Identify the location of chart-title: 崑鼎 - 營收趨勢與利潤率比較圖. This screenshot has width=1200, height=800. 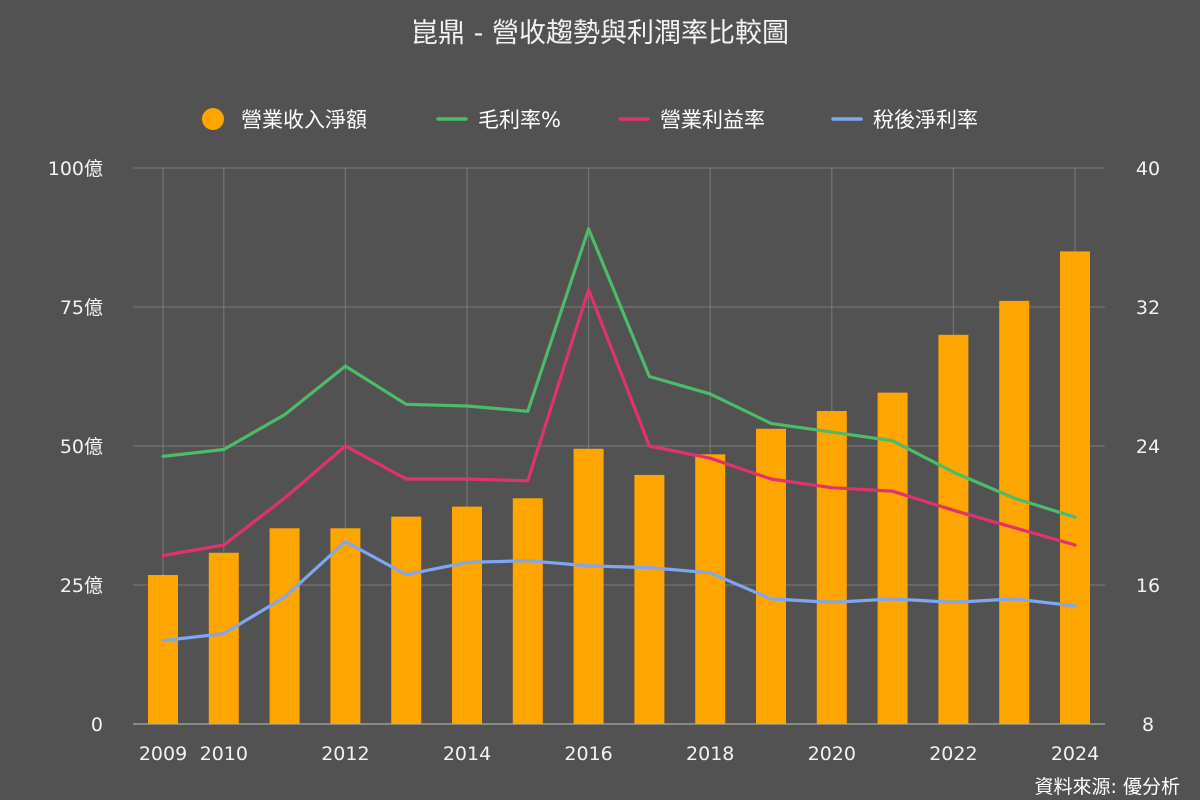
(600, 33).